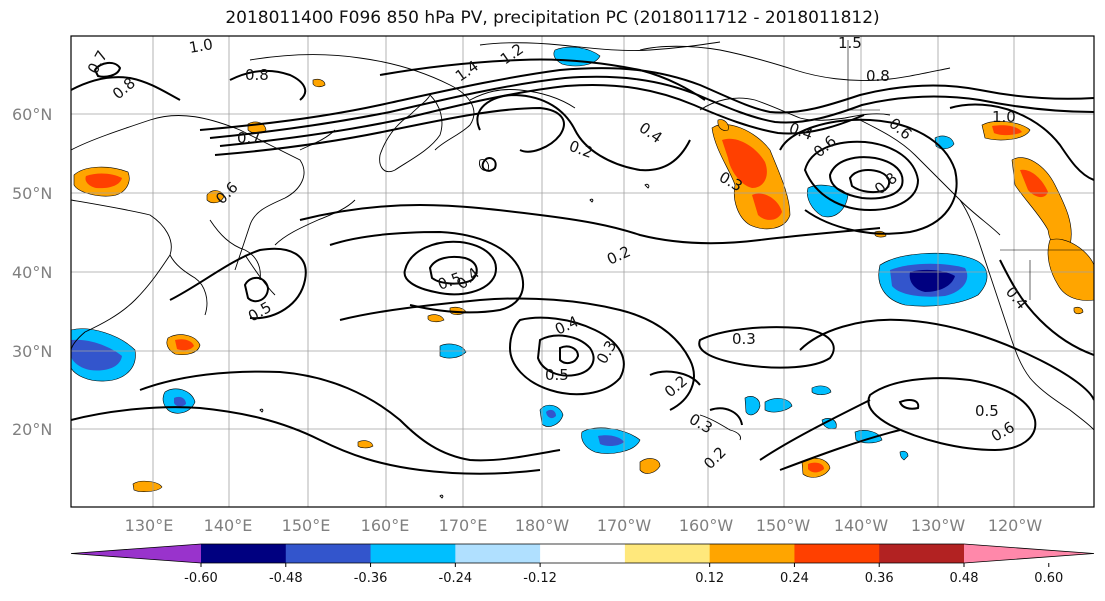 This screenshot has height=601, width=1105. I want to click on latitude-axis: 60°N 50°N 40°N 30°N 20°N, so click(32, 272).